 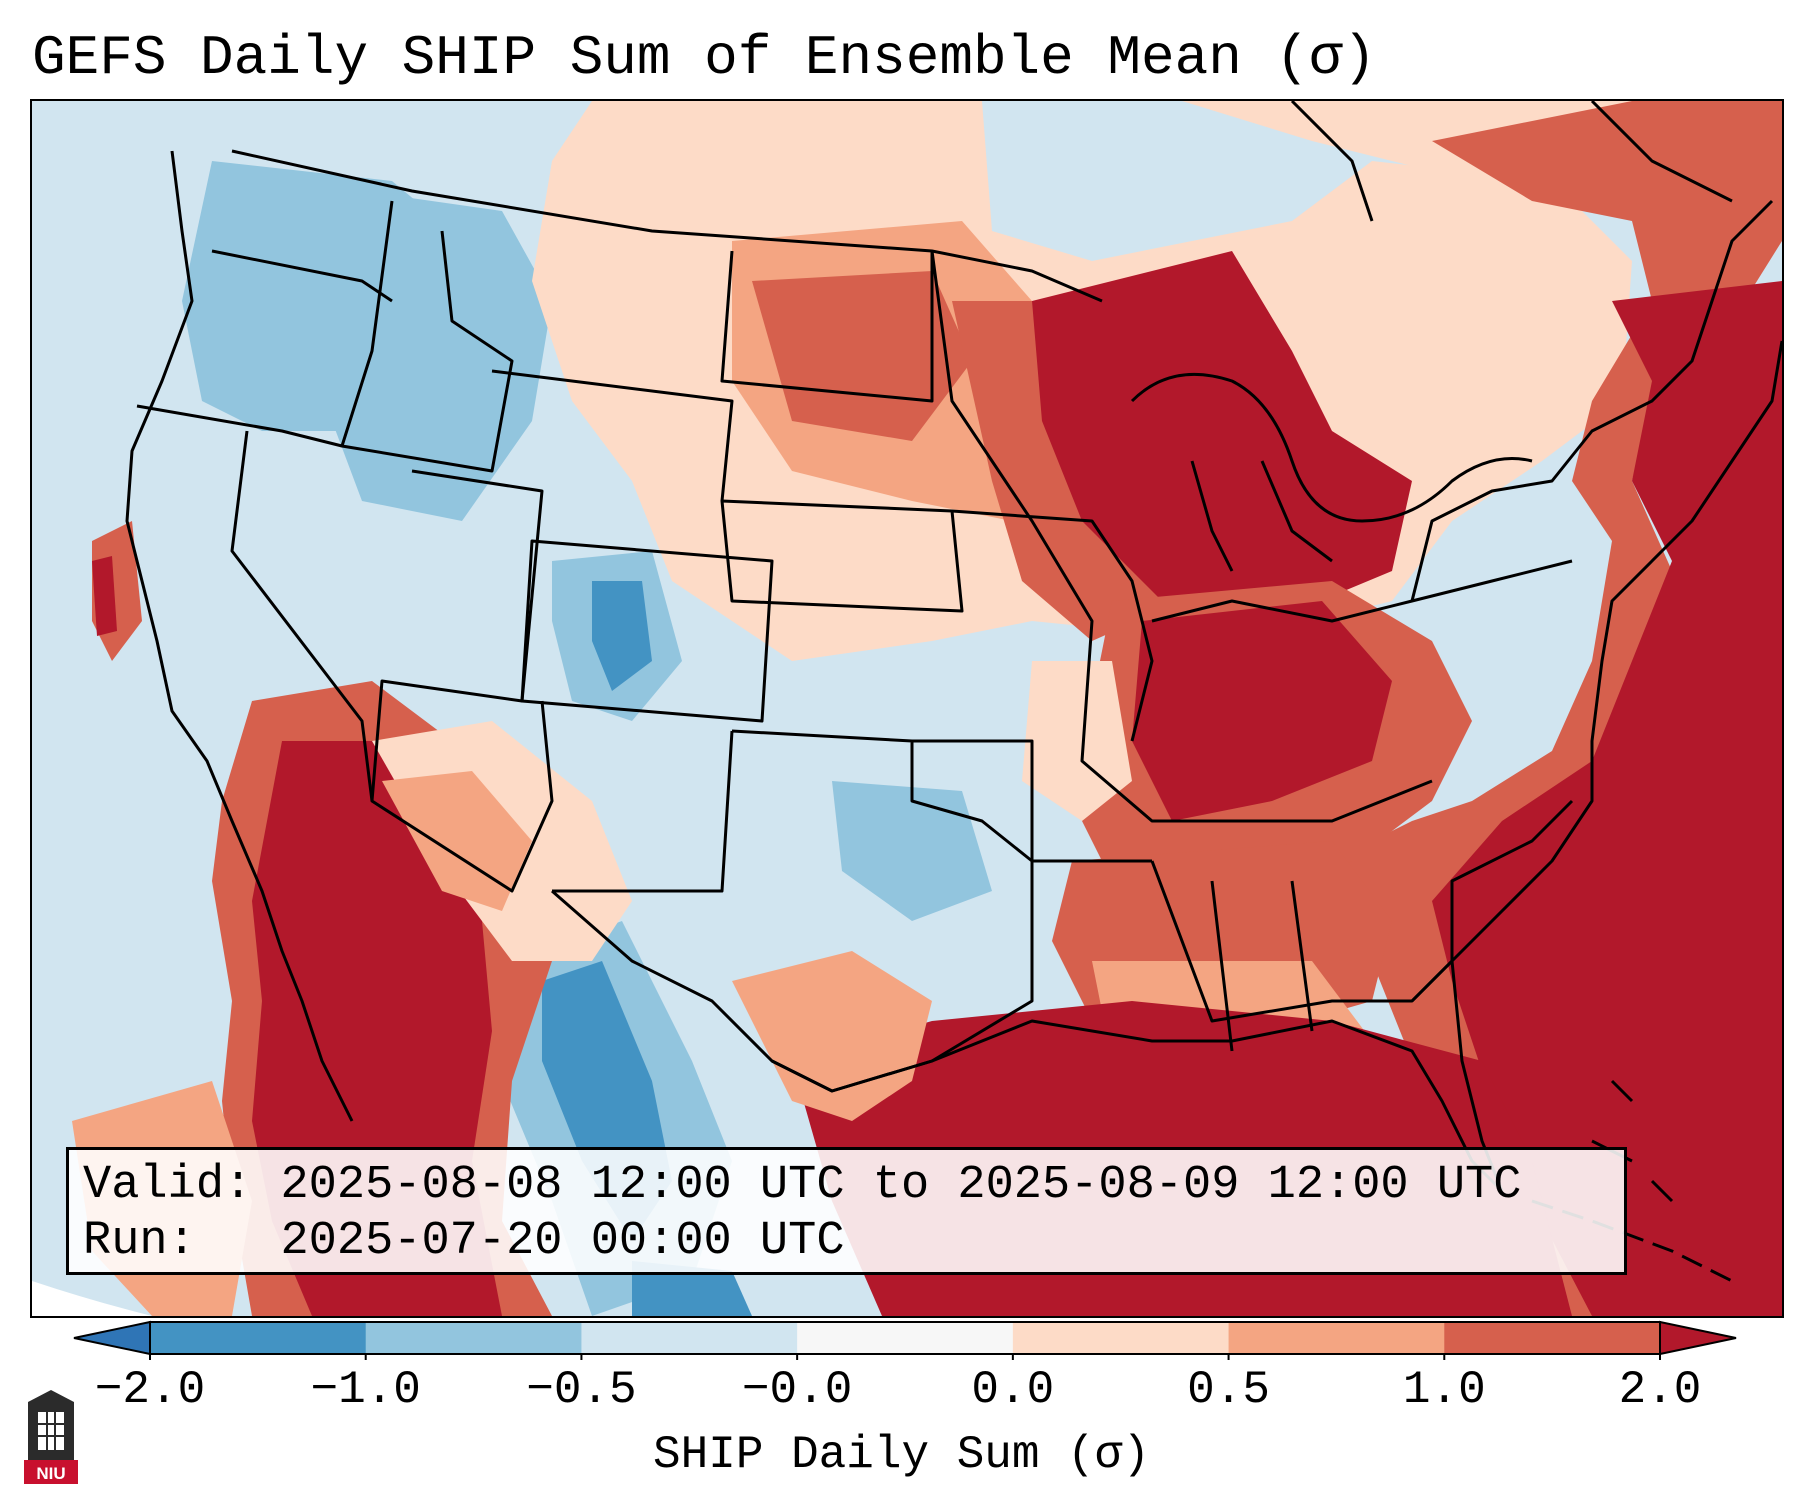 I want to click on border-ms-al, so click(x=1262, y=966).